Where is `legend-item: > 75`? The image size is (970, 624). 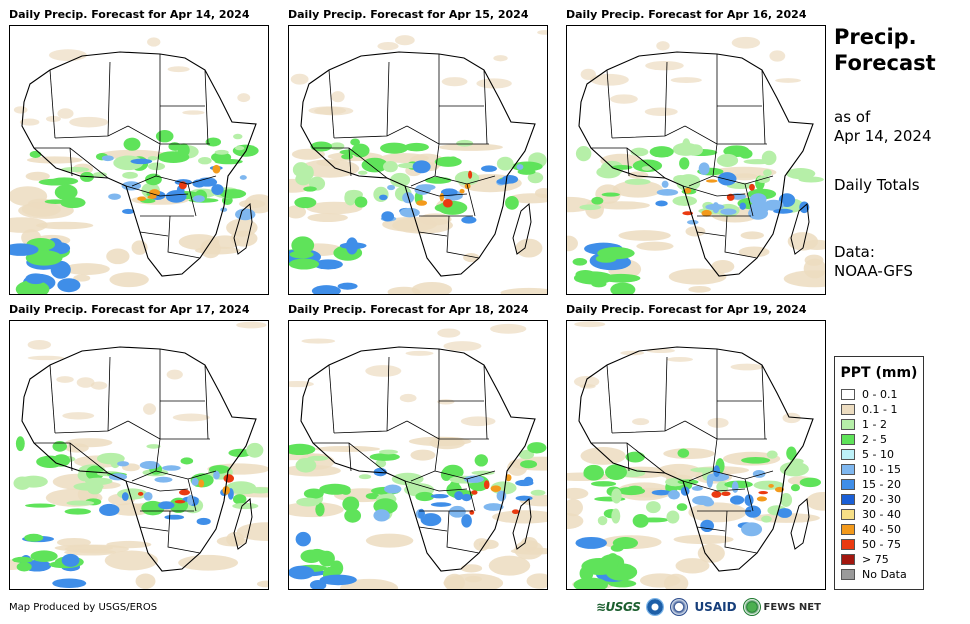 legend-item: > 75 is located at coordinates (879, 559).